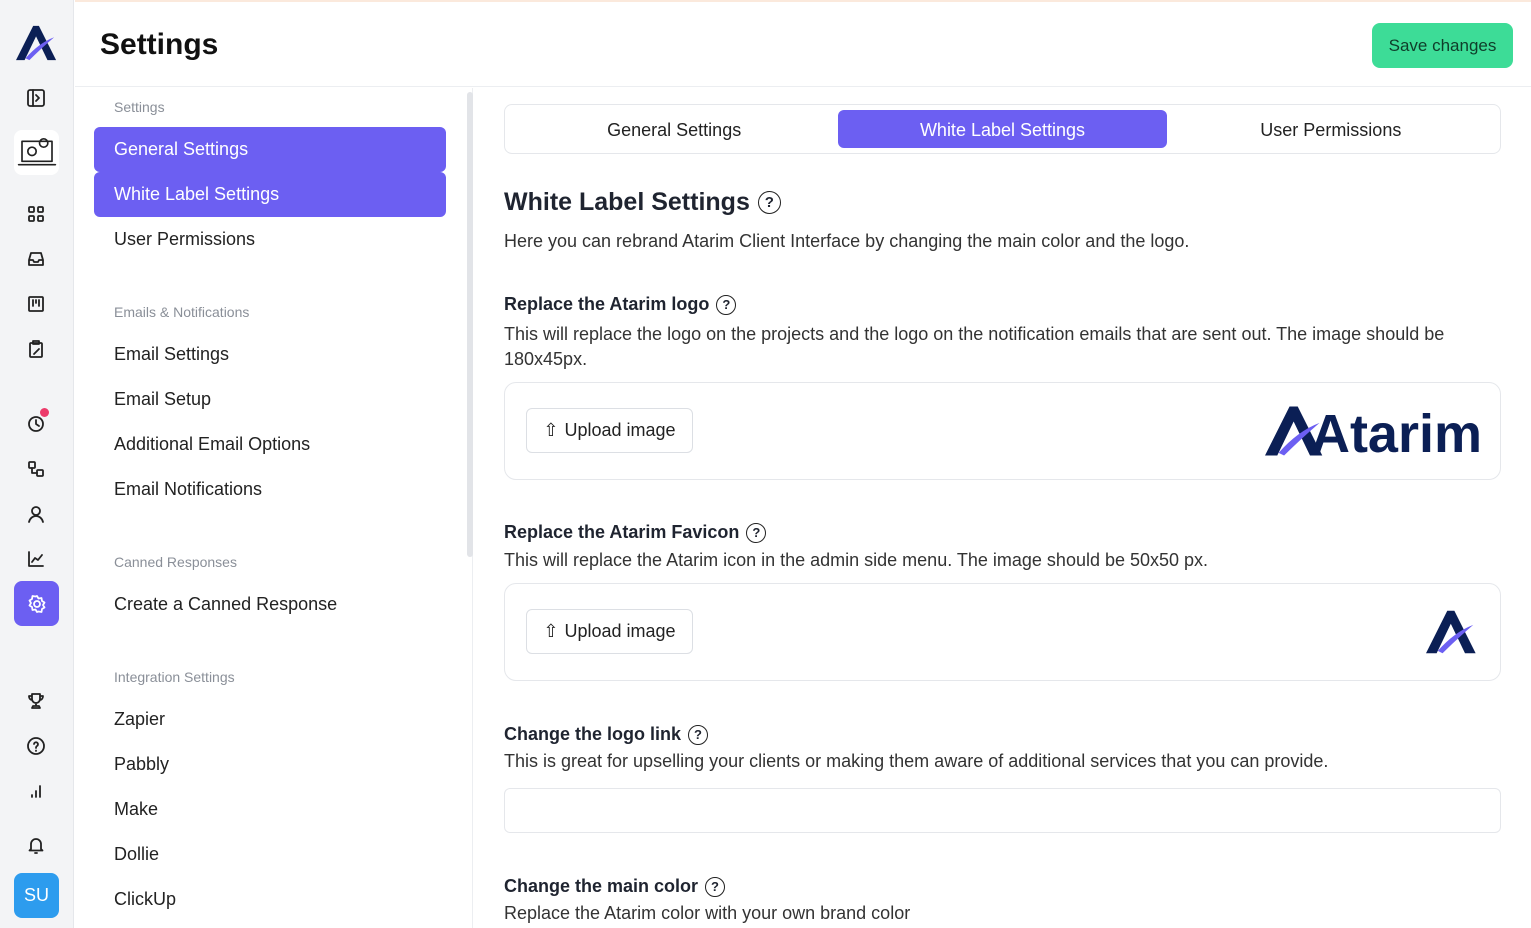  What do you see at coordinates (36, 423) in the screenshot?
I see `clock-icon` at bounding box center [36, 423].